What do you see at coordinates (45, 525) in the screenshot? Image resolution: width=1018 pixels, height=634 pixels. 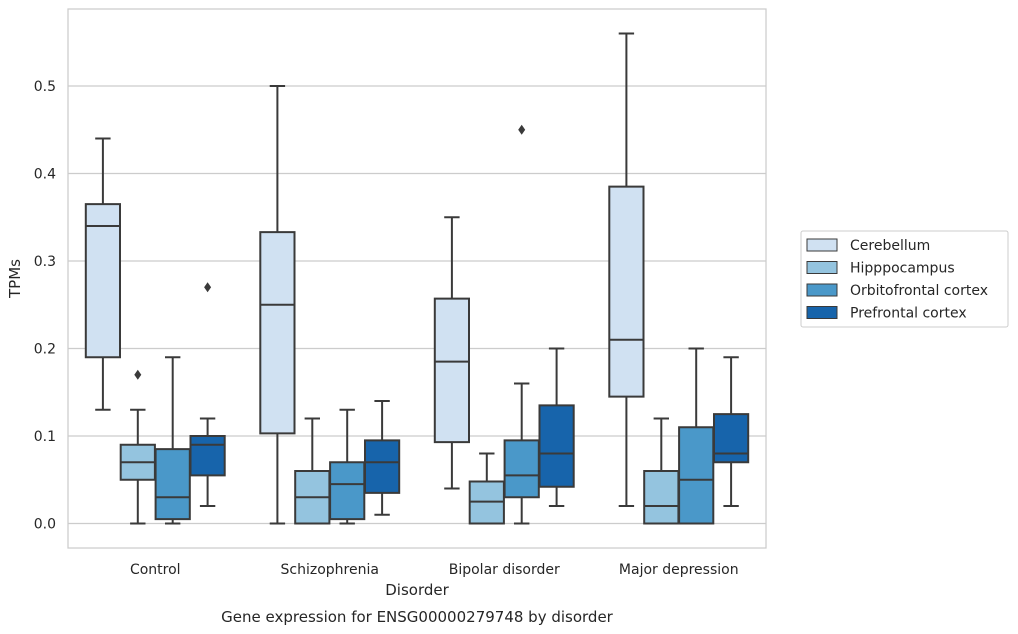 I see `y-tick-label: 0.0` at bounding box center [45, 525].